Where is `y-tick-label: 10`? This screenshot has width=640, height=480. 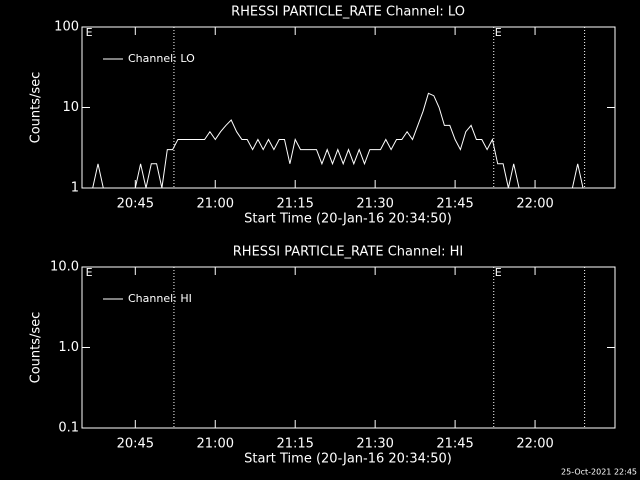 y-tick-label: 10 is located at coordinates (70, 107).